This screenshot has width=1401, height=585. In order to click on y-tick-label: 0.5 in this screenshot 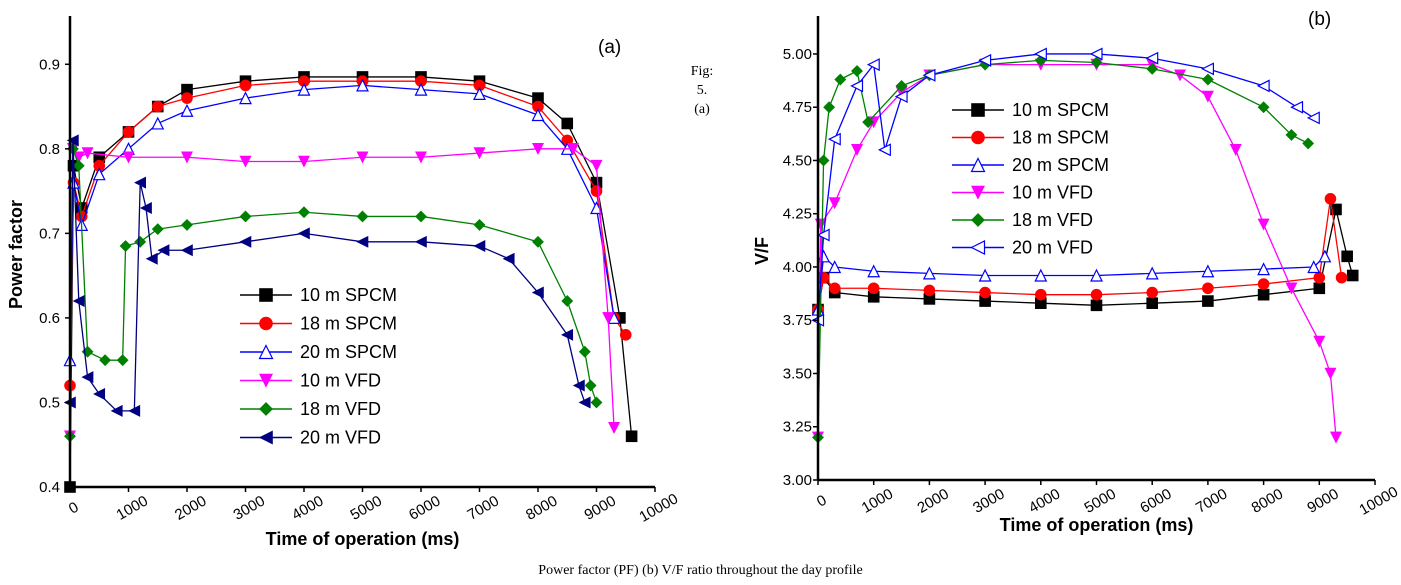, I will do `click(49, 402)`.